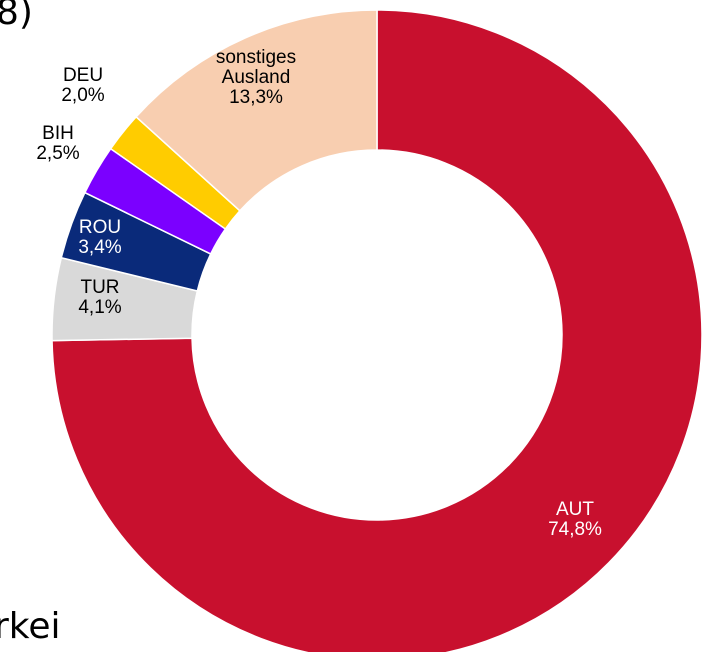 Image resolution: width=707 pixels, height=652 pixels. Describe the element at coordinates (99, 287) in the screenshot. I see `segment-label: TUR` at that location.